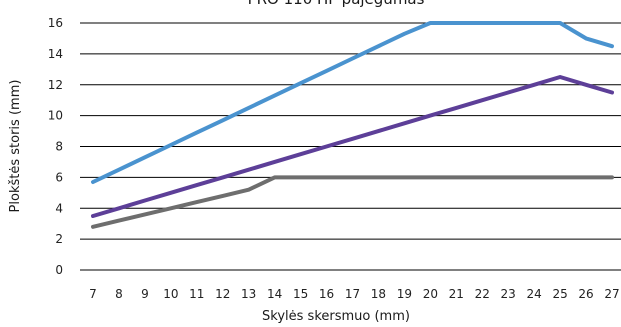 This screenshot has width=621, height=327. Describe the element at coordinates (93, 294) in the screenshot. I see `x-tick-label: 7` at that location.